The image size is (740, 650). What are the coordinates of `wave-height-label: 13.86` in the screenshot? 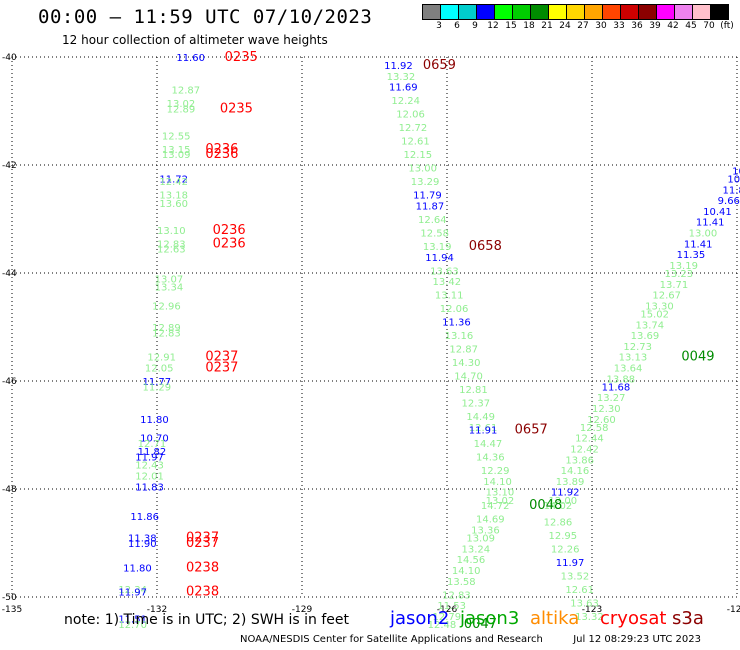 It's located at (579, 460).